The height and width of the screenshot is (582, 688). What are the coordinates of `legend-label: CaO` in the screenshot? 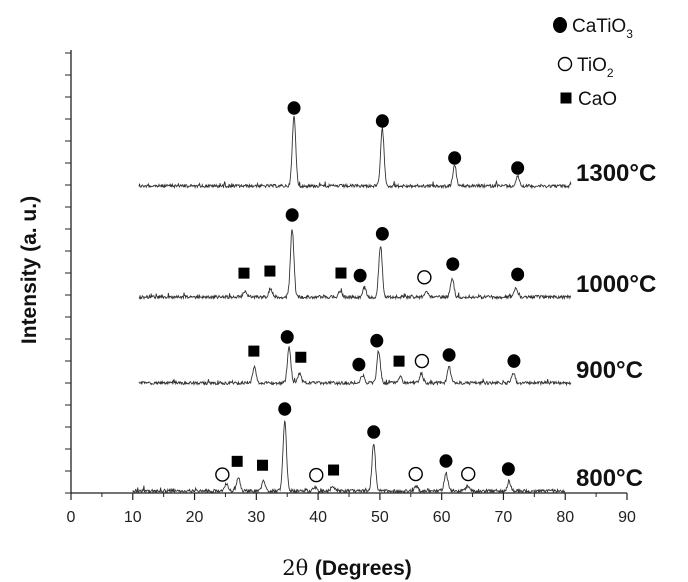 It's located at (597, 99).